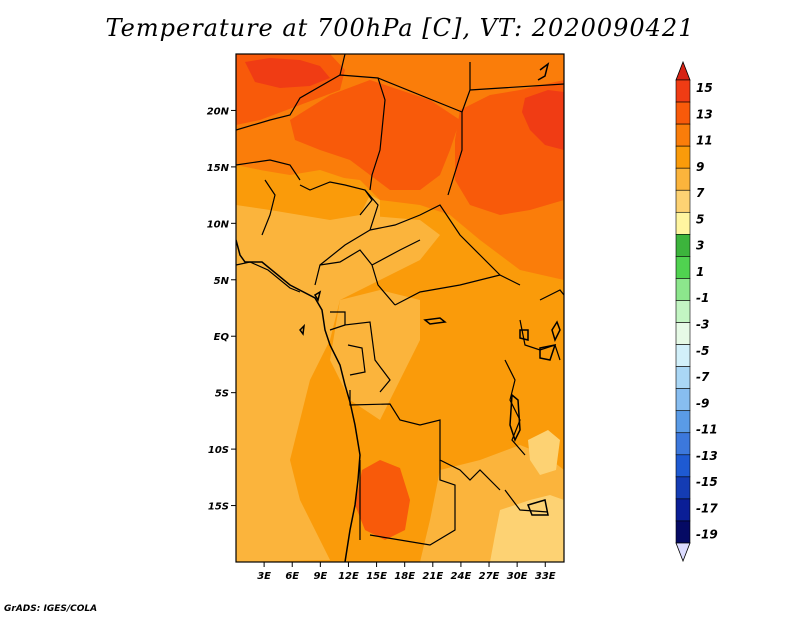 Image resolution: width=800 pixels, height=618 pixels. What do you see at coordinates (382, 500) in the screenshot?
I see `field-13c-namibia` at bounding box center [382, 500].